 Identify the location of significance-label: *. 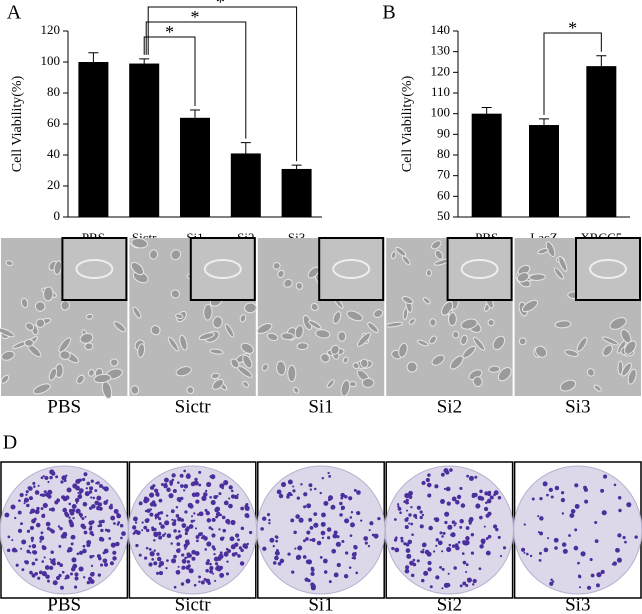
(572, 28).